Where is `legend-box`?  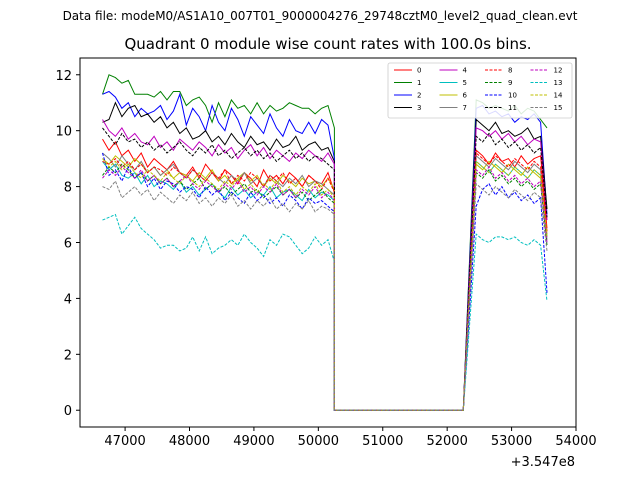 legend-box is located at coordinates (480, 90).